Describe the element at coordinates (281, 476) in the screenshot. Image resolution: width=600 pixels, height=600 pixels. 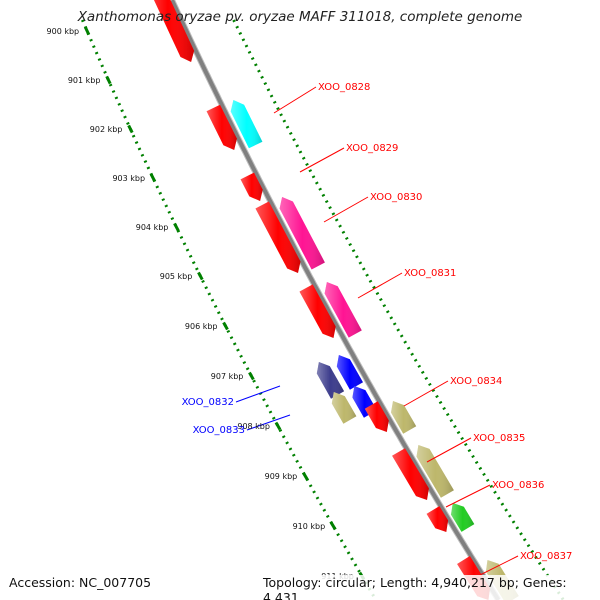
I see `tick-label: 909 kbp` at that location.